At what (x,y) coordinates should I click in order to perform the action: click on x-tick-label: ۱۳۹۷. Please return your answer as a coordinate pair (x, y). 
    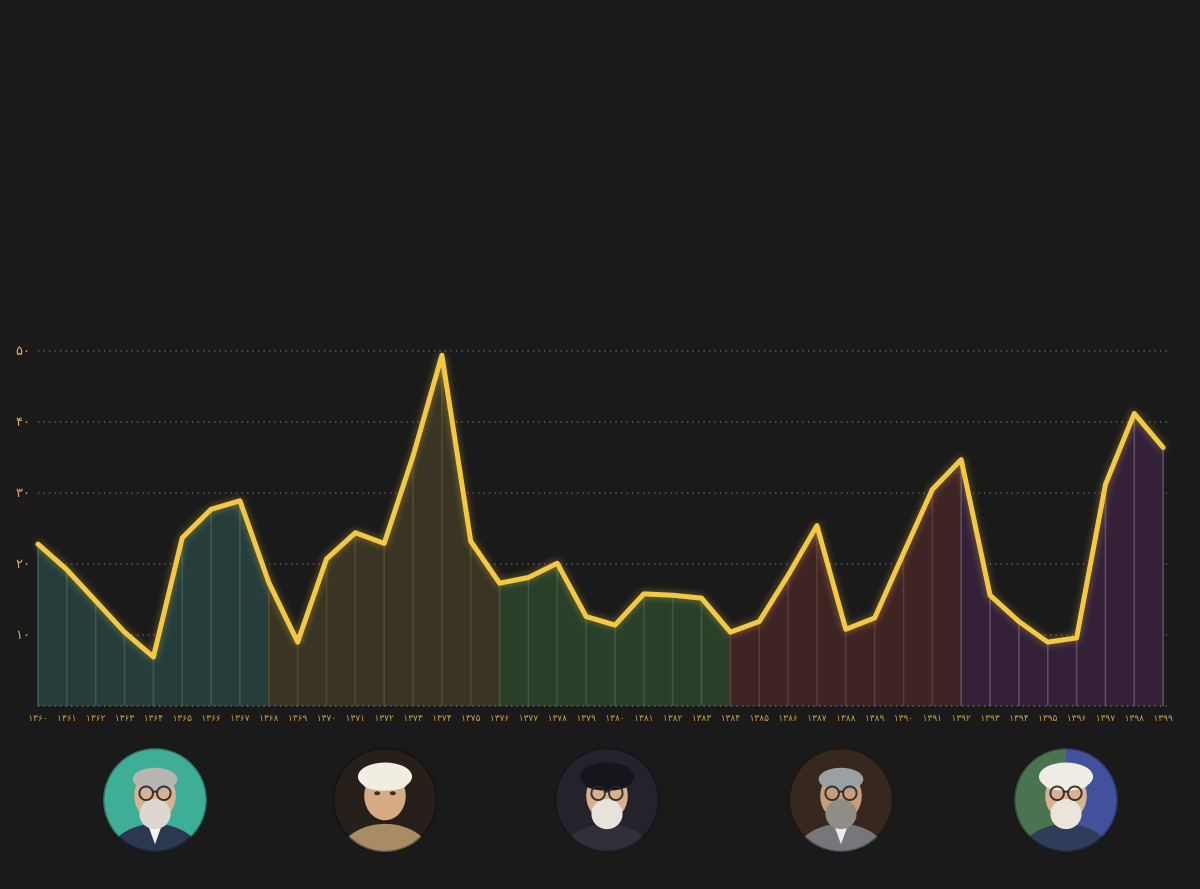
    Looking at the image, I should click on (1106, 719).